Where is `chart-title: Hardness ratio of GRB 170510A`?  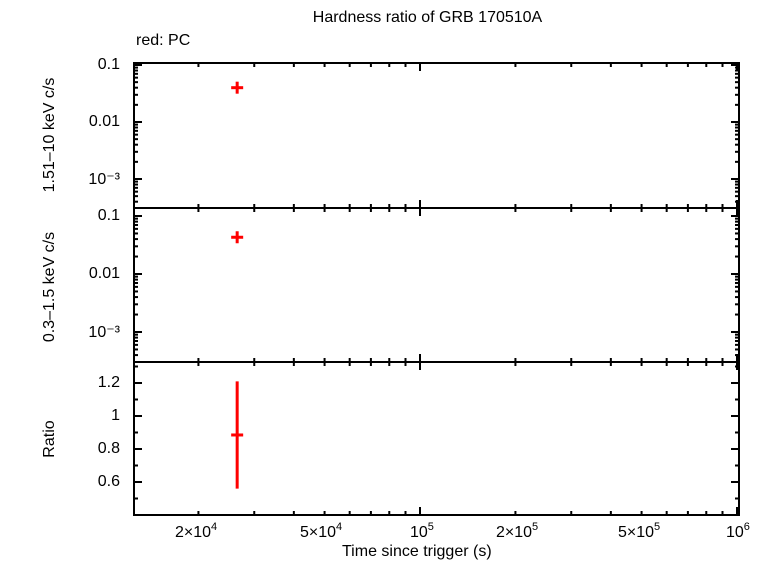 chart-title: Hardness ratio of GRB 170510A is located at coordinates (427, 17).